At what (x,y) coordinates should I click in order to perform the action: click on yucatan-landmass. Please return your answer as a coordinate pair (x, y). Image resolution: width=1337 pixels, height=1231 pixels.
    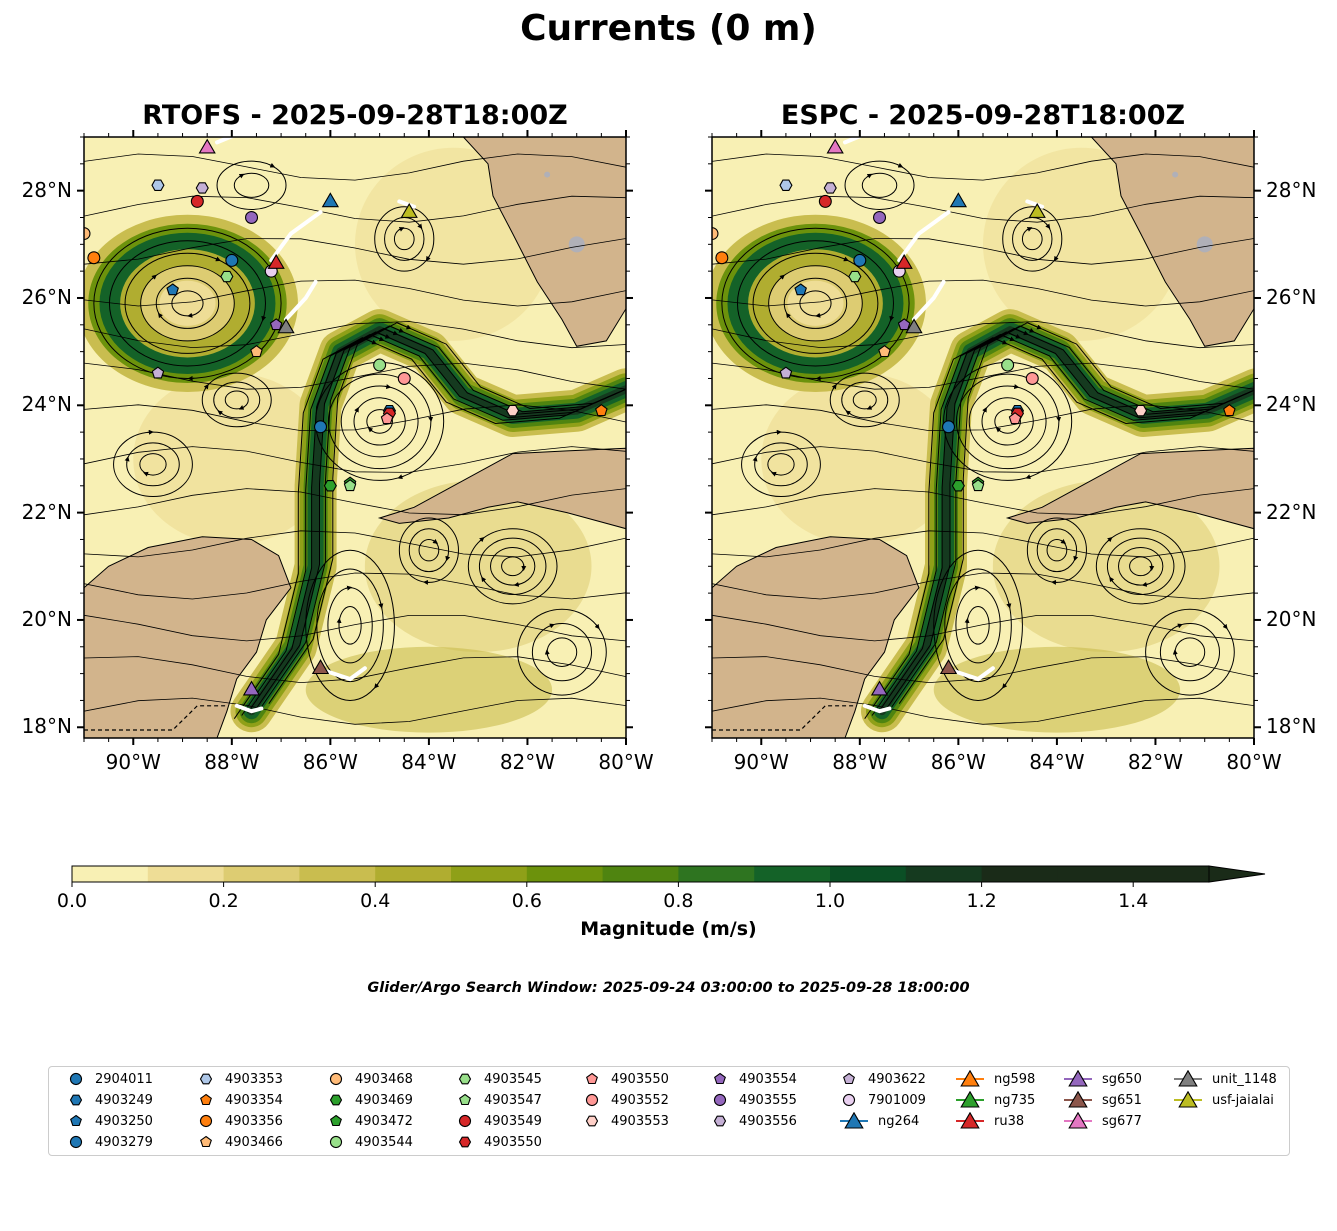
    Looking at the image, I should click on (188, 637).